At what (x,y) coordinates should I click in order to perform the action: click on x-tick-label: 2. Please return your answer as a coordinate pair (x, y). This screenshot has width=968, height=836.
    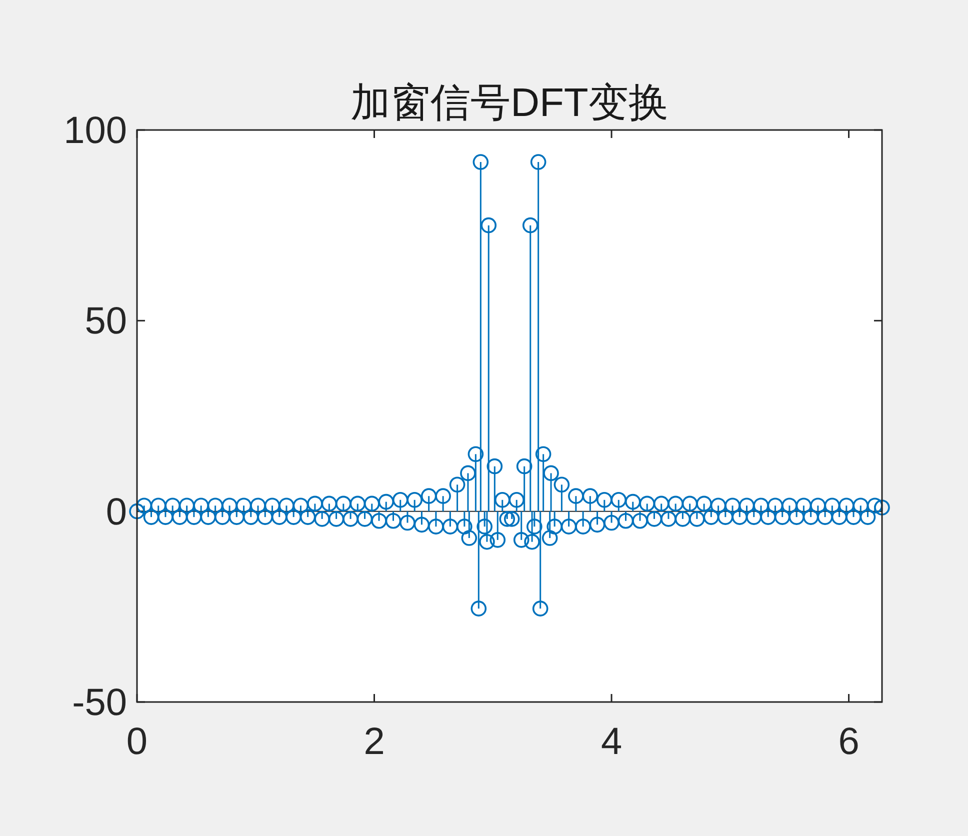
    Looking at the image, I should click on (374, 742).